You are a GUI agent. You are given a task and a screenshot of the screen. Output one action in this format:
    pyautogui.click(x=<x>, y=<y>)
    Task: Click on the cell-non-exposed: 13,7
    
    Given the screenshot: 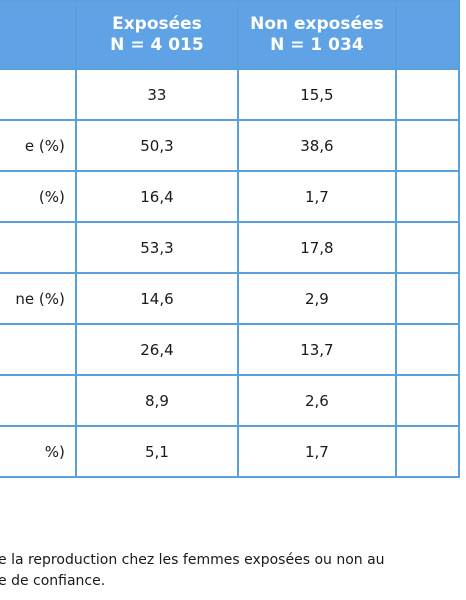 What is the action you would take?
    pyautogui.click(x=317, y=349)
    